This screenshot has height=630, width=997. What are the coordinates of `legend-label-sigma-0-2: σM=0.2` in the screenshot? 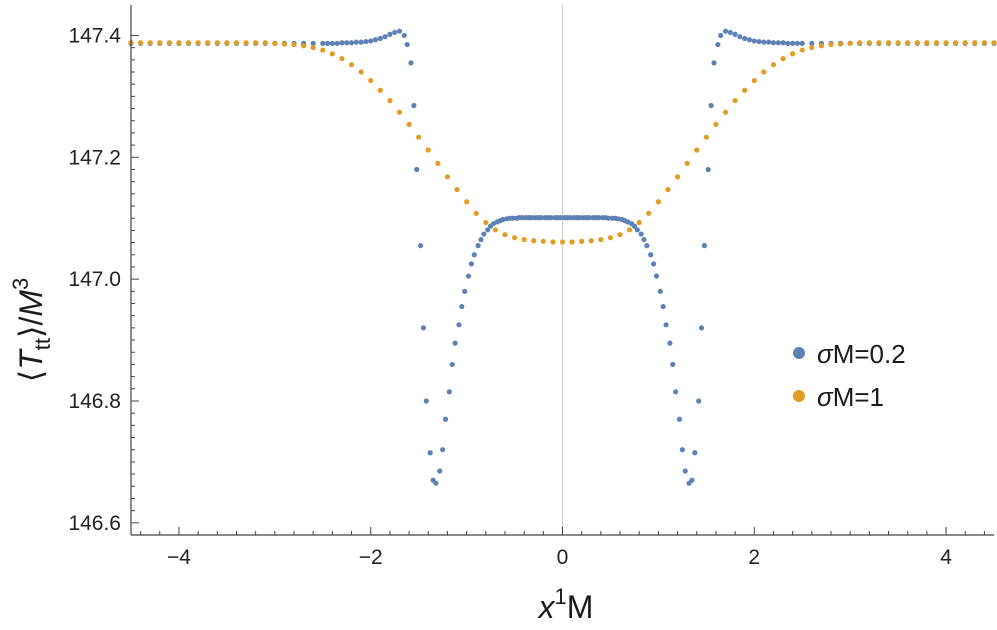 It's located at (861, 354).